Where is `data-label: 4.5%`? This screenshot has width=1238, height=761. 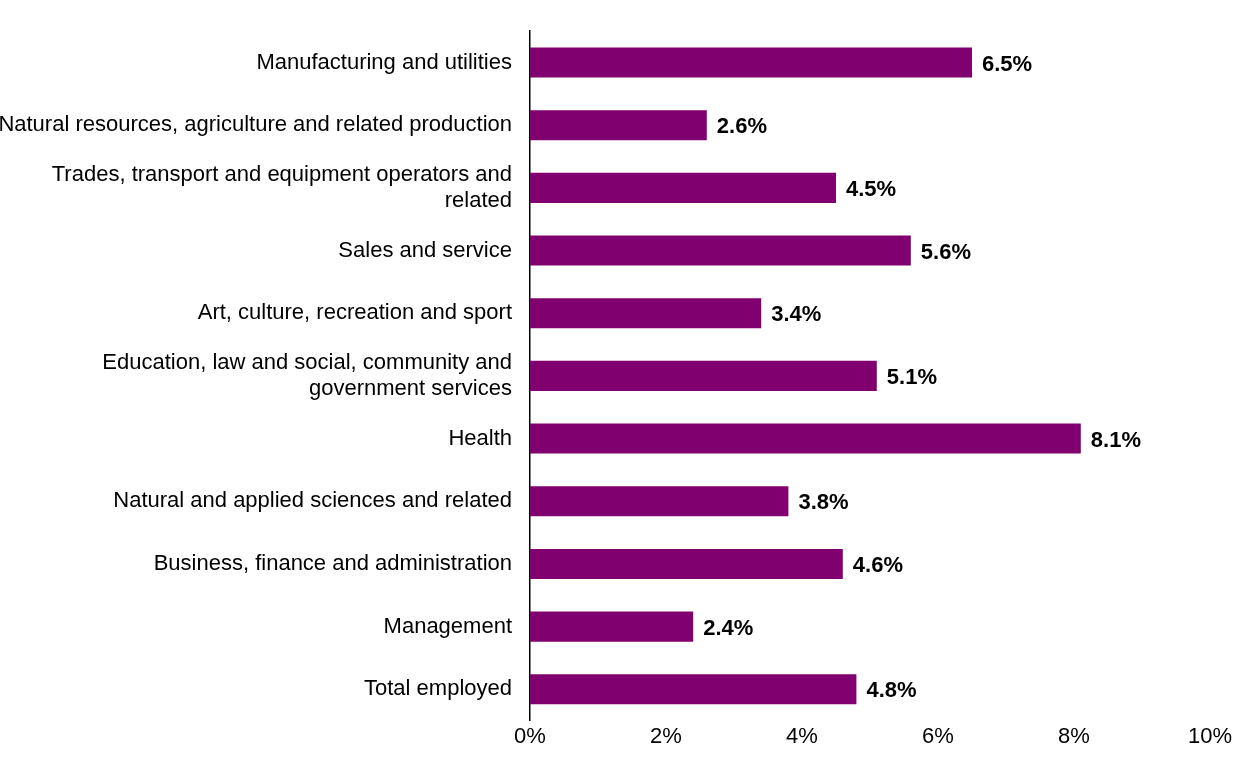
data-label: 4.5% is located at coordinates (871, 188).